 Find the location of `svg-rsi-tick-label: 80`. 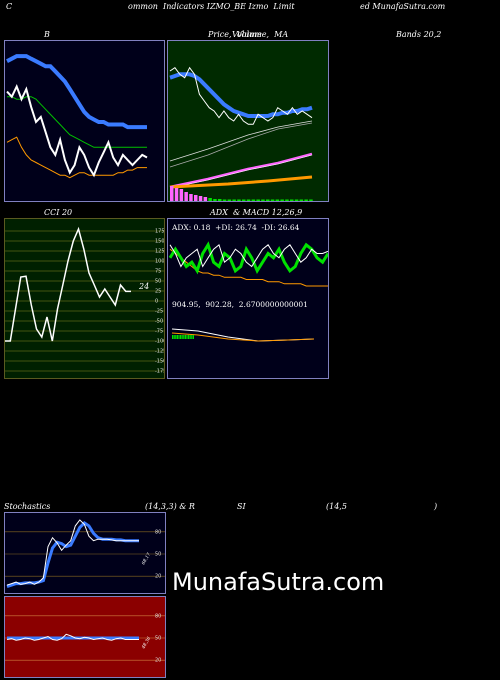

svg-rsi-tick-label: 80 is located at coordinates (158, 616).